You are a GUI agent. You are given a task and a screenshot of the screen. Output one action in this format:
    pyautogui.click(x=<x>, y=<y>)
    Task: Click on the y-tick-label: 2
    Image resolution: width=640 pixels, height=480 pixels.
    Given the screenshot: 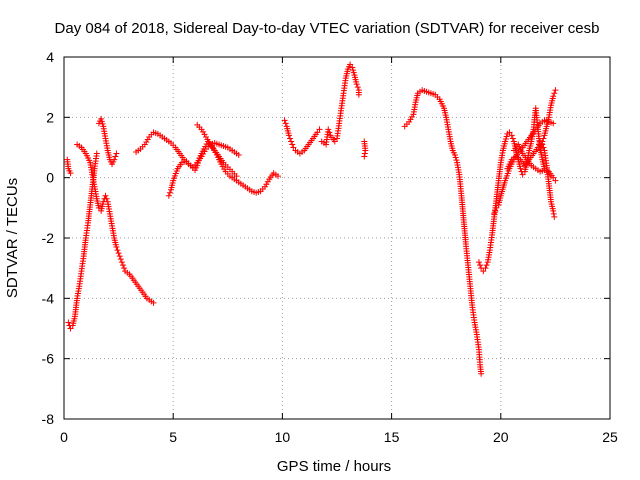 What is the action you would take?
    pyautogui.click(x=50, y=117)
    